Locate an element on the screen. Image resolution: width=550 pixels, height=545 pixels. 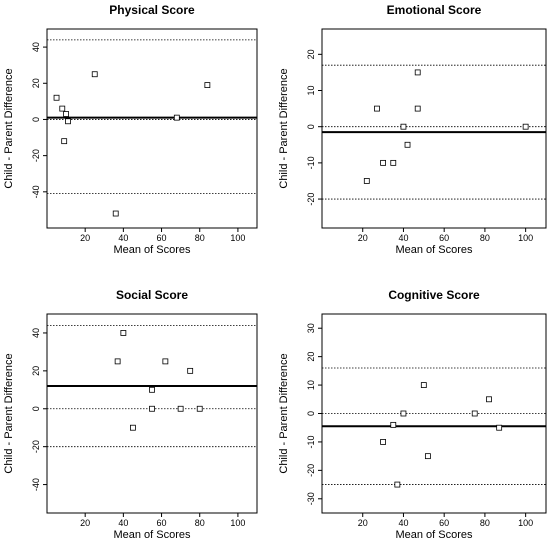
y-tick-label: 30 is located at coordinates (311, 328).